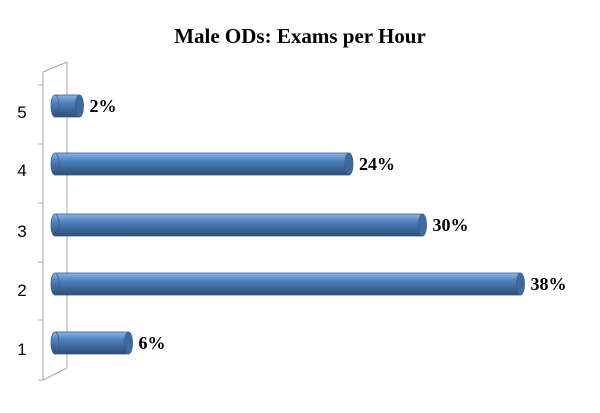  What do you see at coordinates (152, 343) in the screenshot?
I see `data-label-1: 6%` at bounding box center [152, 343].